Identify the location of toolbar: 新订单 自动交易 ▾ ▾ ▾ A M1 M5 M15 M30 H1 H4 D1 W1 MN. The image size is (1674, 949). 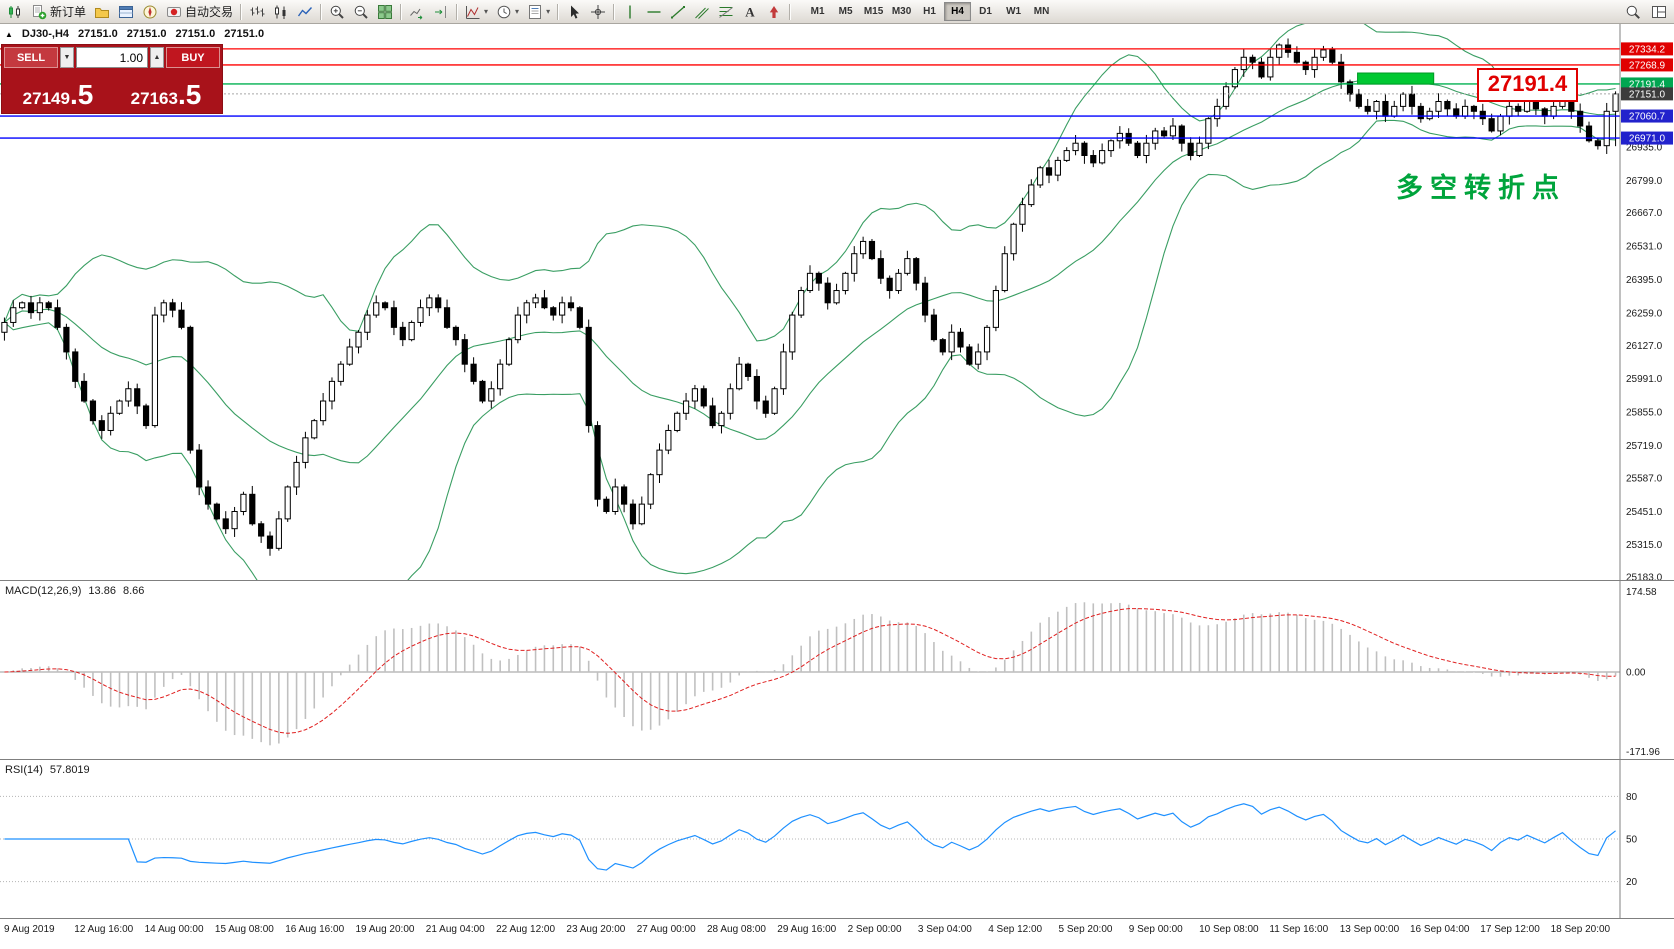
(837, 12).